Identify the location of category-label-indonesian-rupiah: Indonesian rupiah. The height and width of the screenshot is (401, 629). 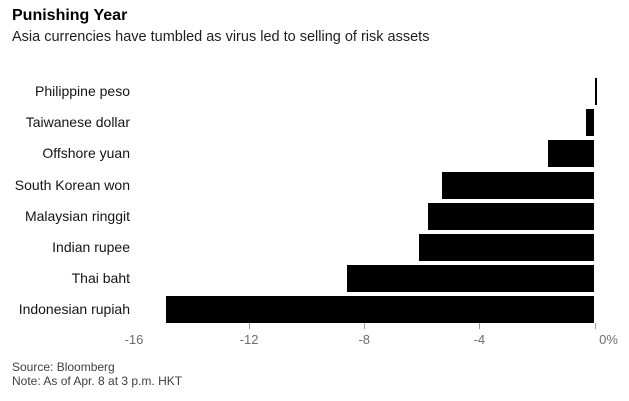
(74, 309).